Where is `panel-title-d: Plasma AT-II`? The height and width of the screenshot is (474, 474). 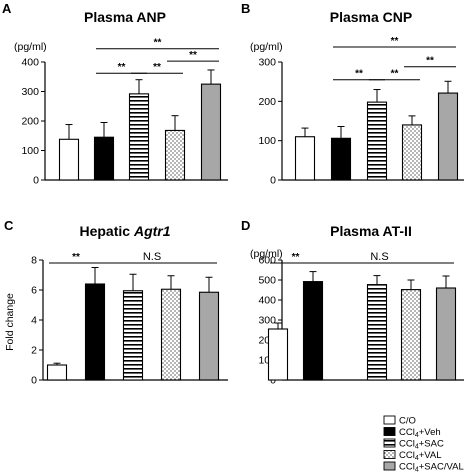
panel-title-d: Plasma AT-II is located at coordinates (371, 231).